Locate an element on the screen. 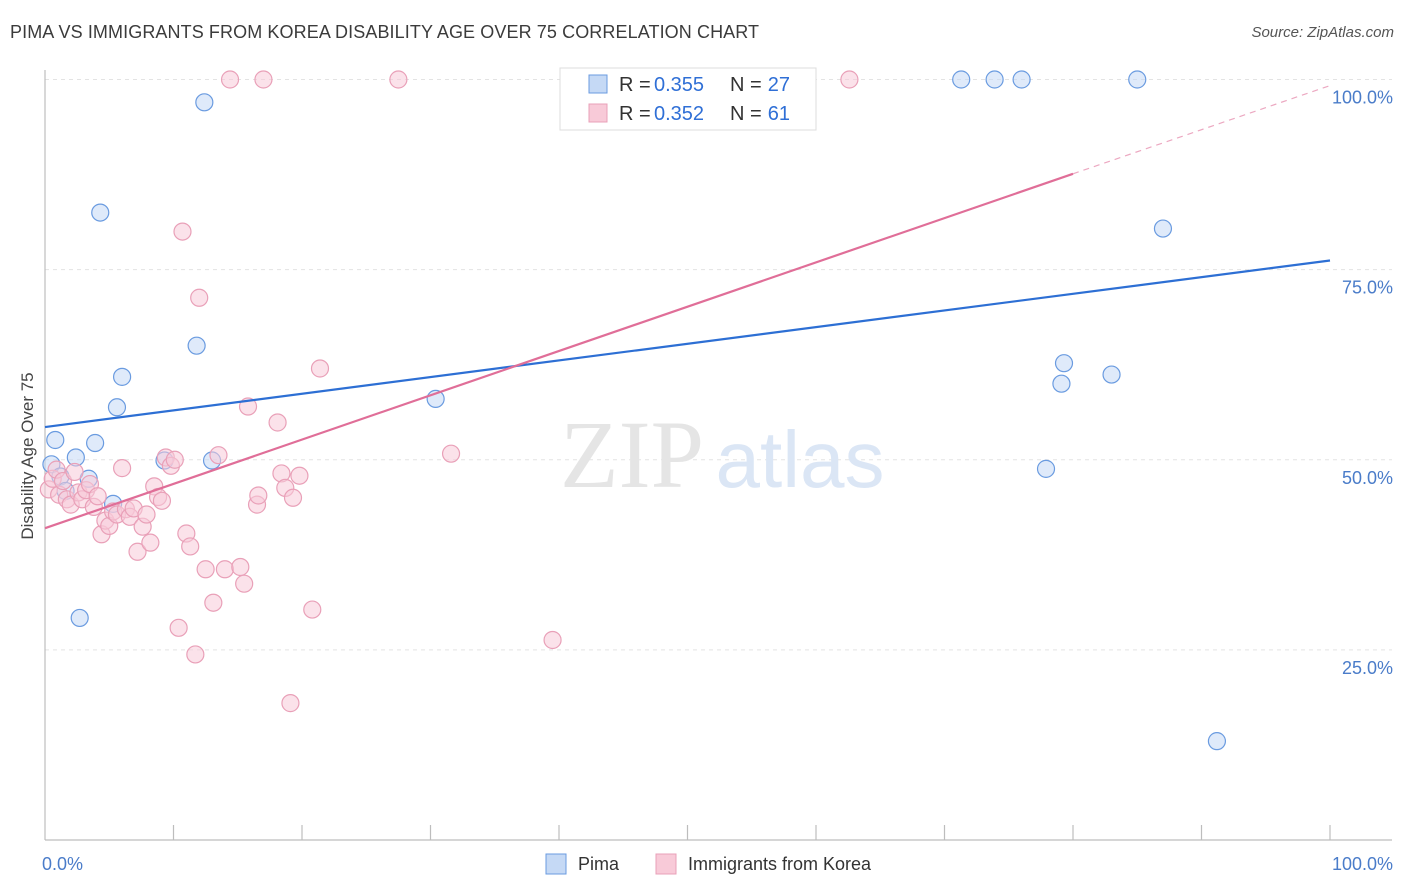 Image resolution: width=1406 pixels, height=892 pixels. legend-n-value: 61 is located at coordinates (779, 114).